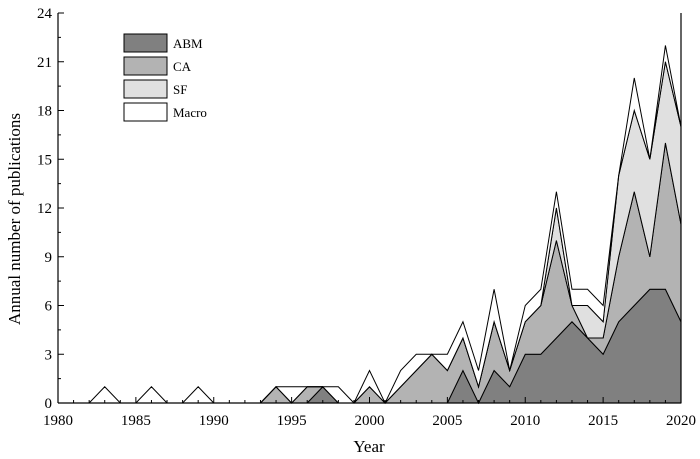 The width and height of the screenshot is (700, 459). Describe the element at coordinates (190, 112) in the screenshot. I see `legend-label-macro: Macro` at that location.